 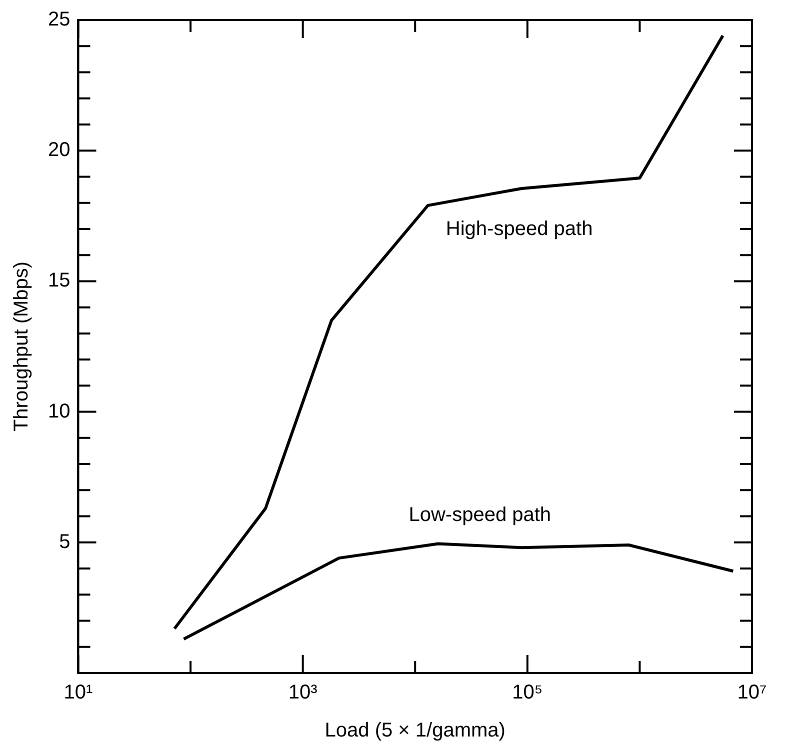 What do you see at coordinates (59, 19) in the screenshot?
I see `y-tick-label: 25` at bounding box center [59, 19].